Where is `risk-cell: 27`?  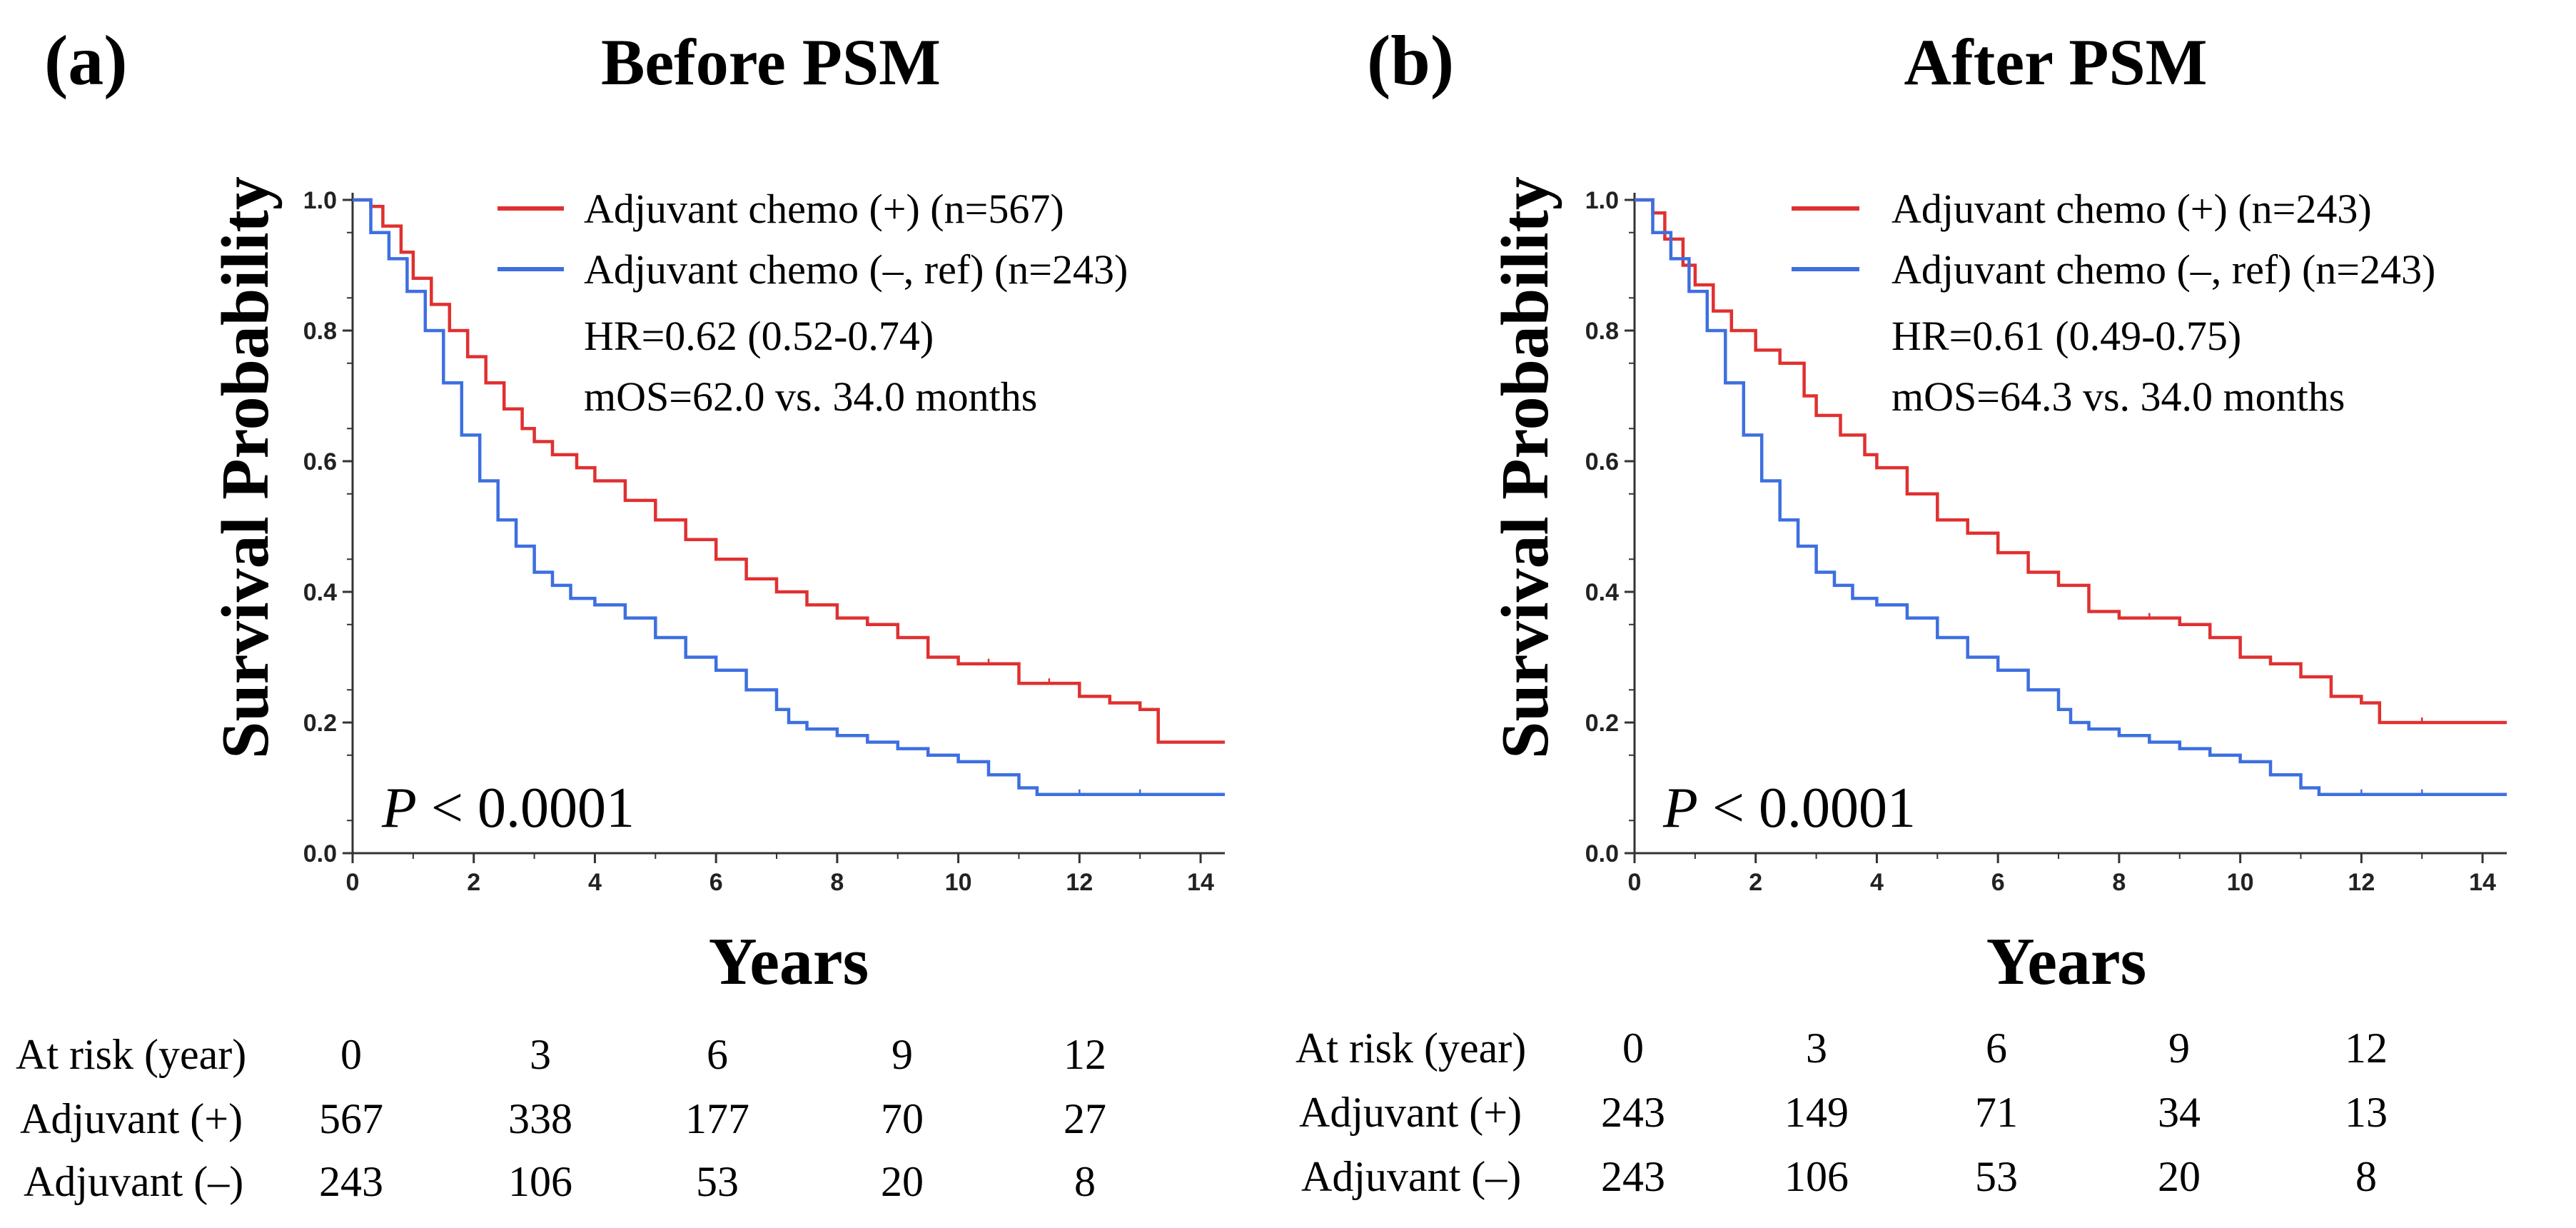 risk-cell: 27 is located at coordinates (1085, 1118).